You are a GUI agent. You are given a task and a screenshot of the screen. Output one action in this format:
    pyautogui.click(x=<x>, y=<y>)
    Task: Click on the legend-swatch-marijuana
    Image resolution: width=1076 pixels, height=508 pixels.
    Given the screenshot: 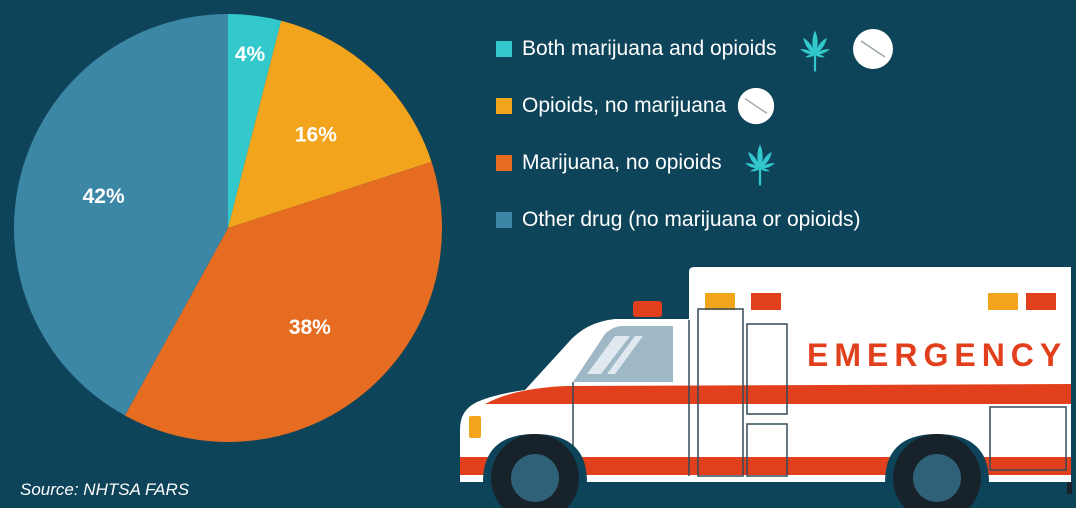 What is the action you would take?
    pyautogui.click(x=504, y=162)
    